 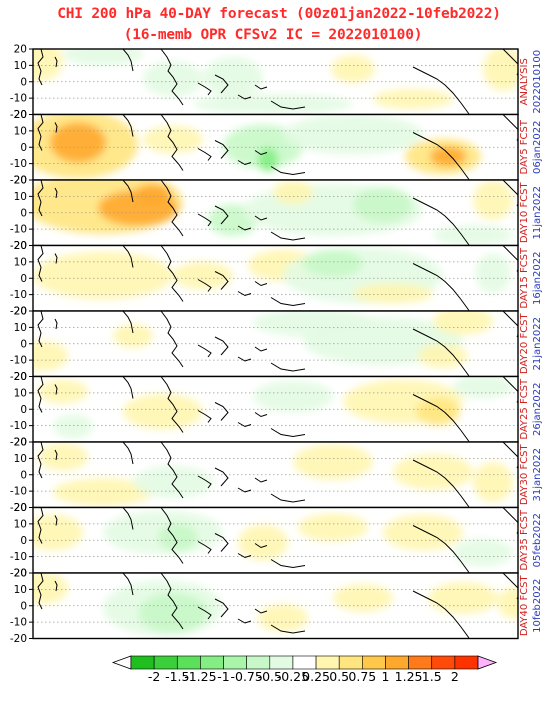 What do you see at coordinates (524, 540) in the screenshot?
I see `panel-label: DAY35 FCST` at bounding box center [524, 540].